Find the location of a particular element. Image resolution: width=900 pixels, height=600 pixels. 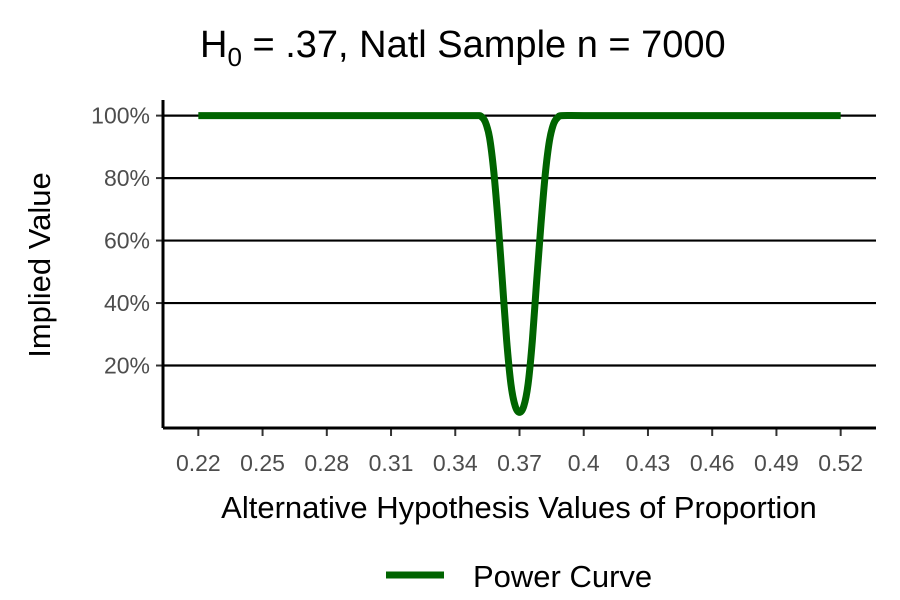

x-tick-label: 0.52 is located at coordinates (840, 463).